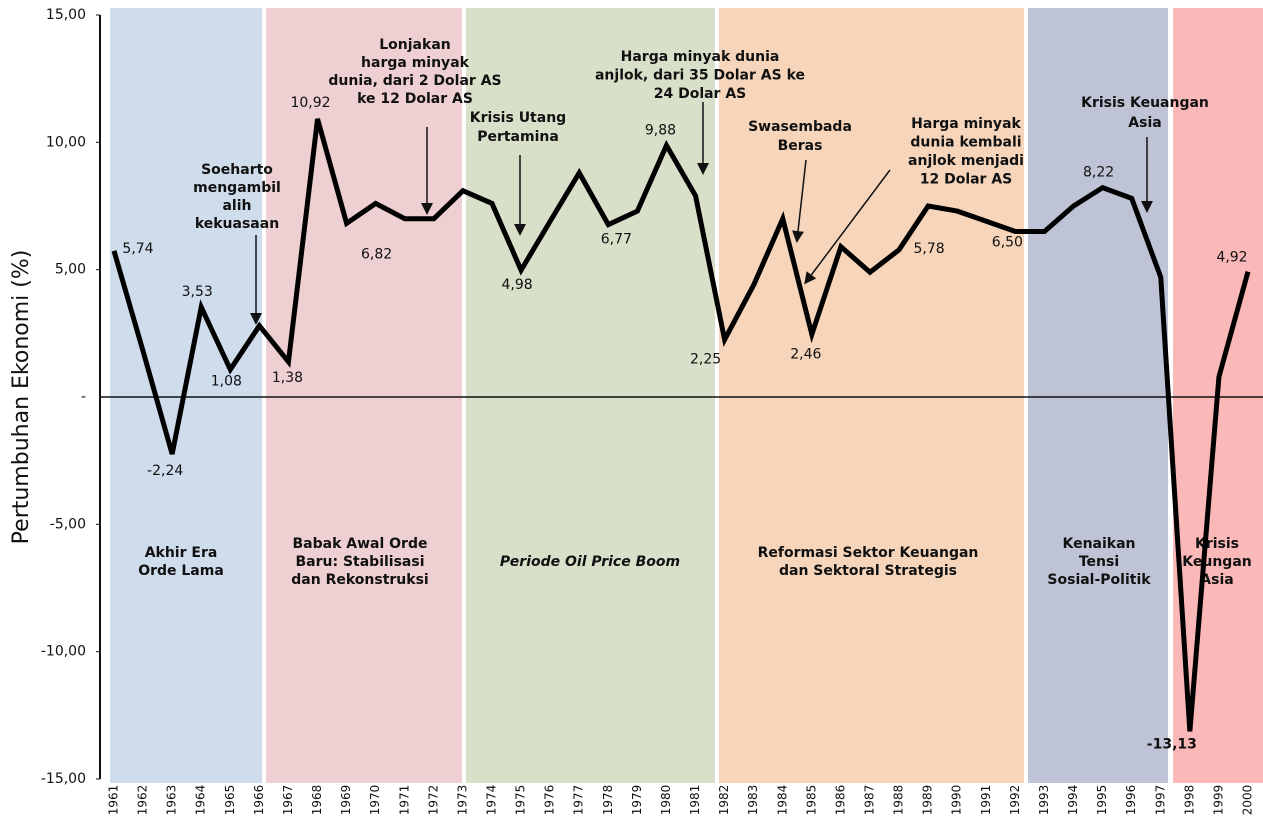 This screenshot has height=823, width=1263. I want to click on x-tick-label: 1986, so click(840, 800).